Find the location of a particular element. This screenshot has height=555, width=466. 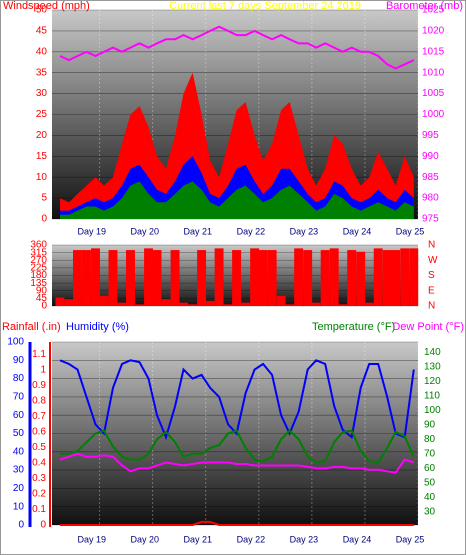

y-tick-label: 80 is located at coordinates (19, 378).